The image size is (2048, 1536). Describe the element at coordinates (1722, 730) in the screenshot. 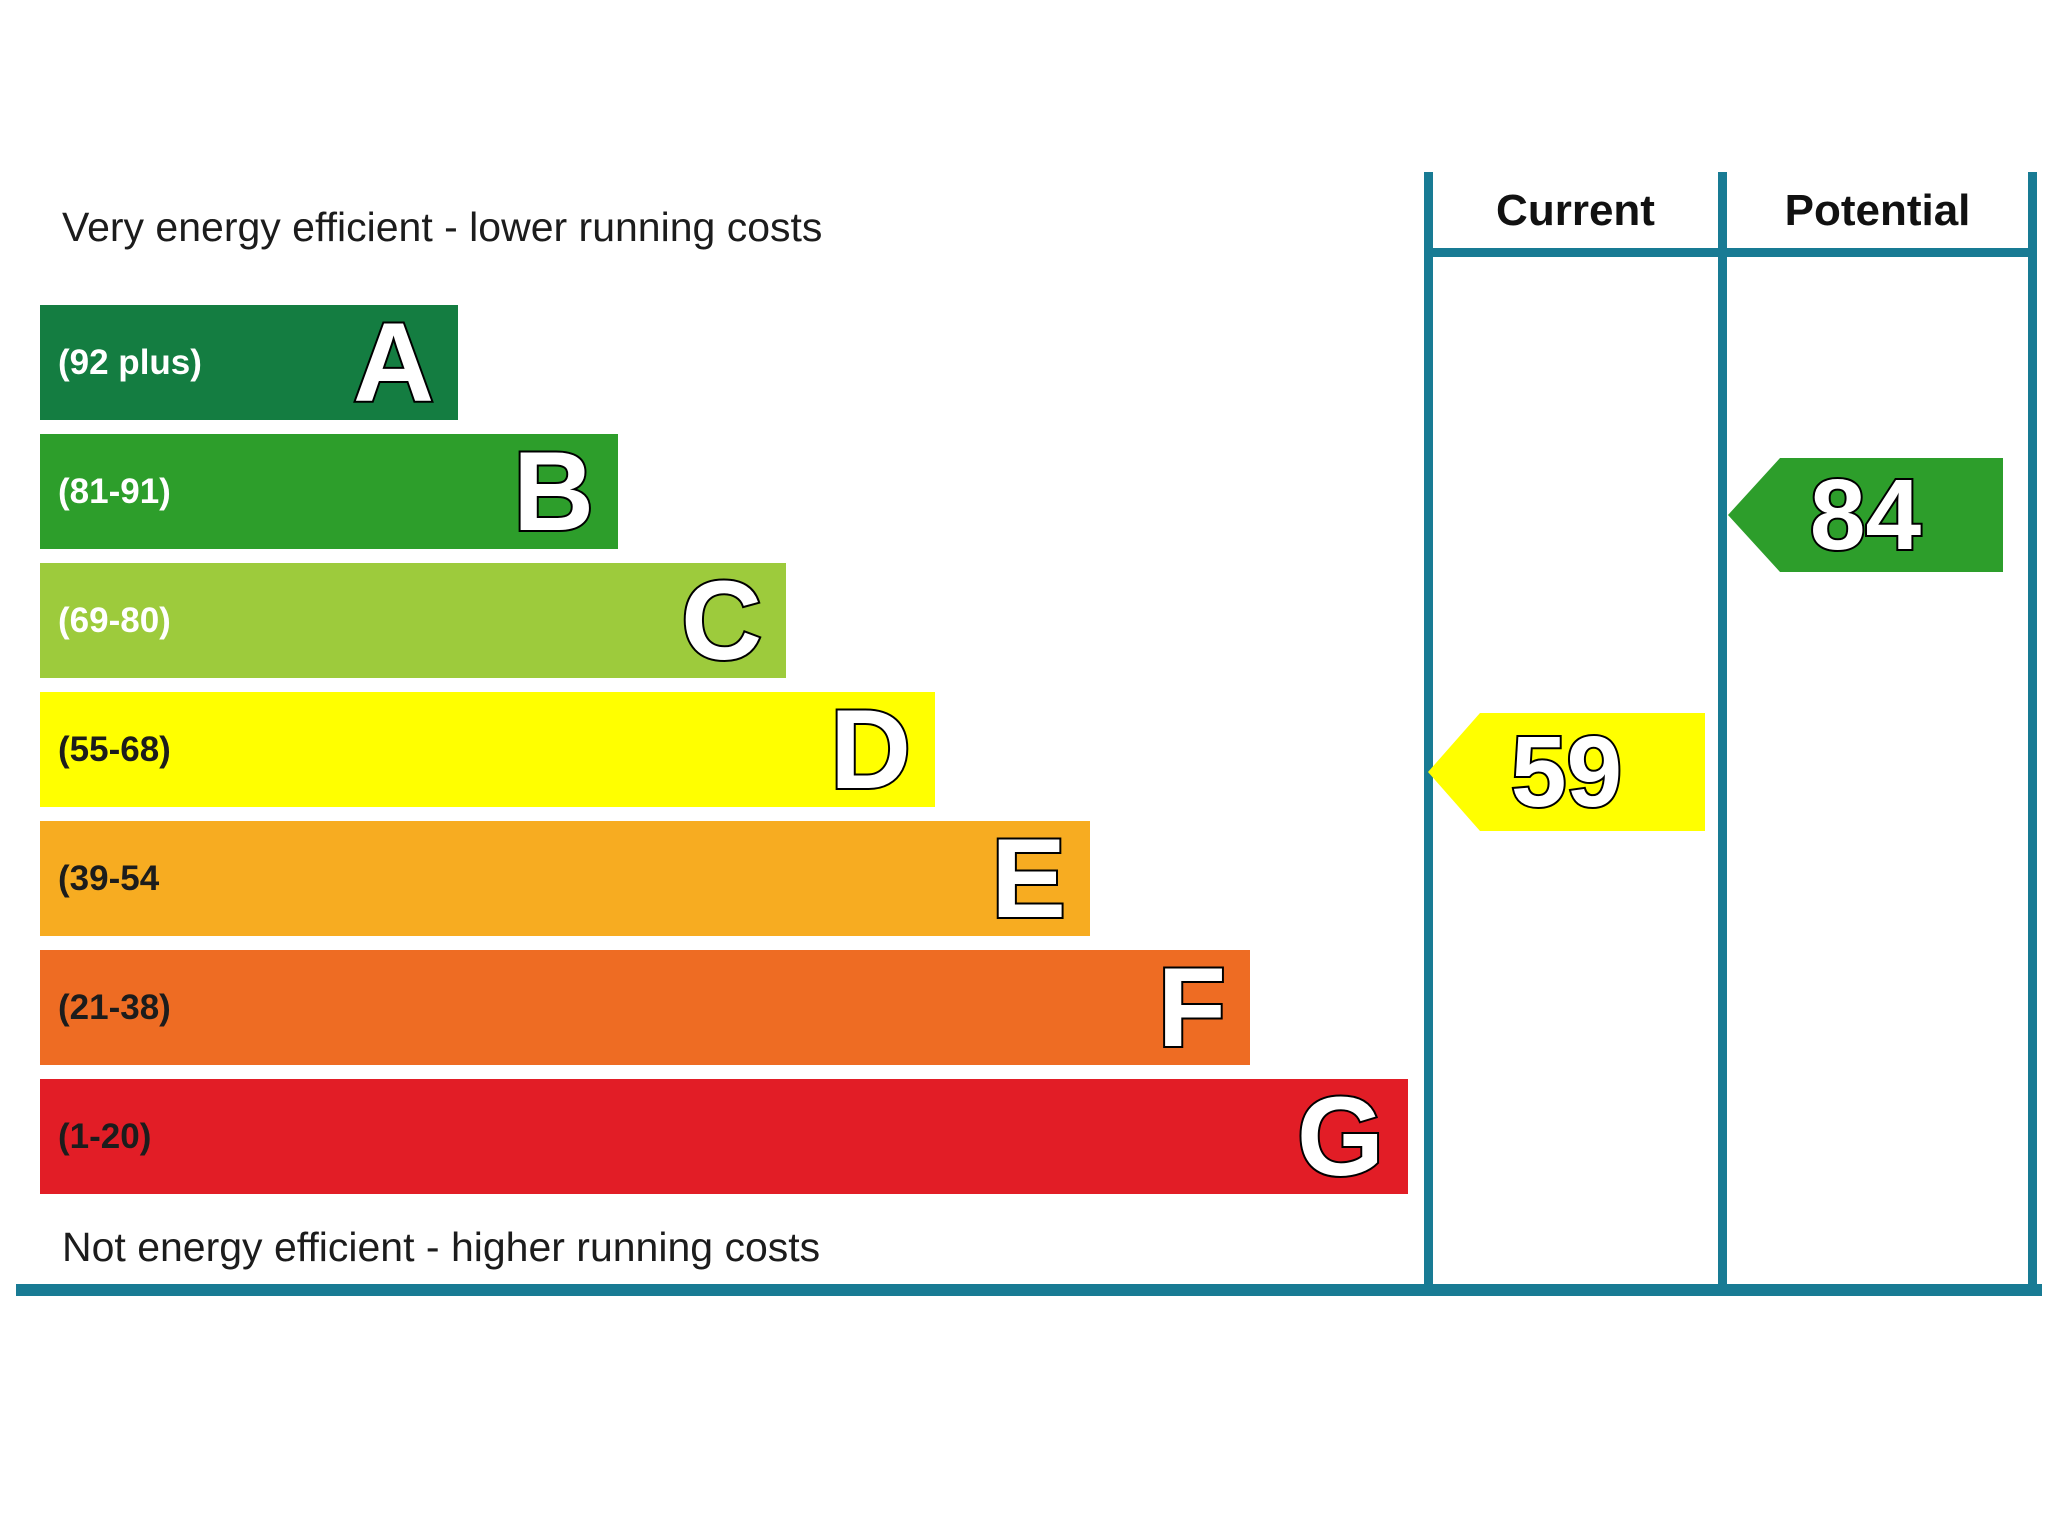

I see `table-border-middle` at that location.